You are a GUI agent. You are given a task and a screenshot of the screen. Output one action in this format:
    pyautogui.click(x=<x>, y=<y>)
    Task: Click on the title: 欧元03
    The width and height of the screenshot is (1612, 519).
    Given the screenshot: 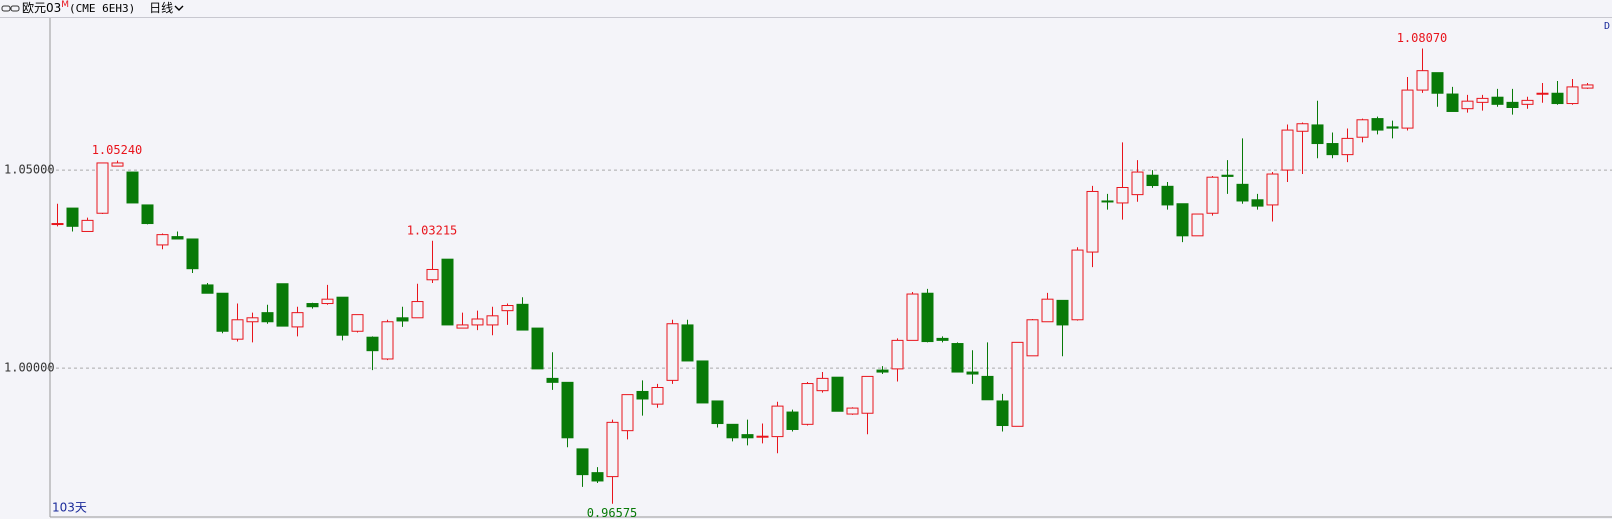 What is the action you would take?
    pyautogui.click(x=42, y=8)
    